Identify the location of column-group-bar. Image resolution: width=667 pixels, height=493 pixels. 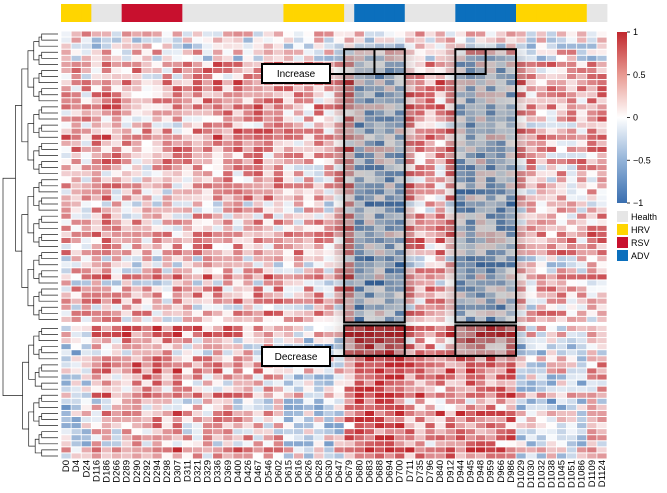
(334, 13).